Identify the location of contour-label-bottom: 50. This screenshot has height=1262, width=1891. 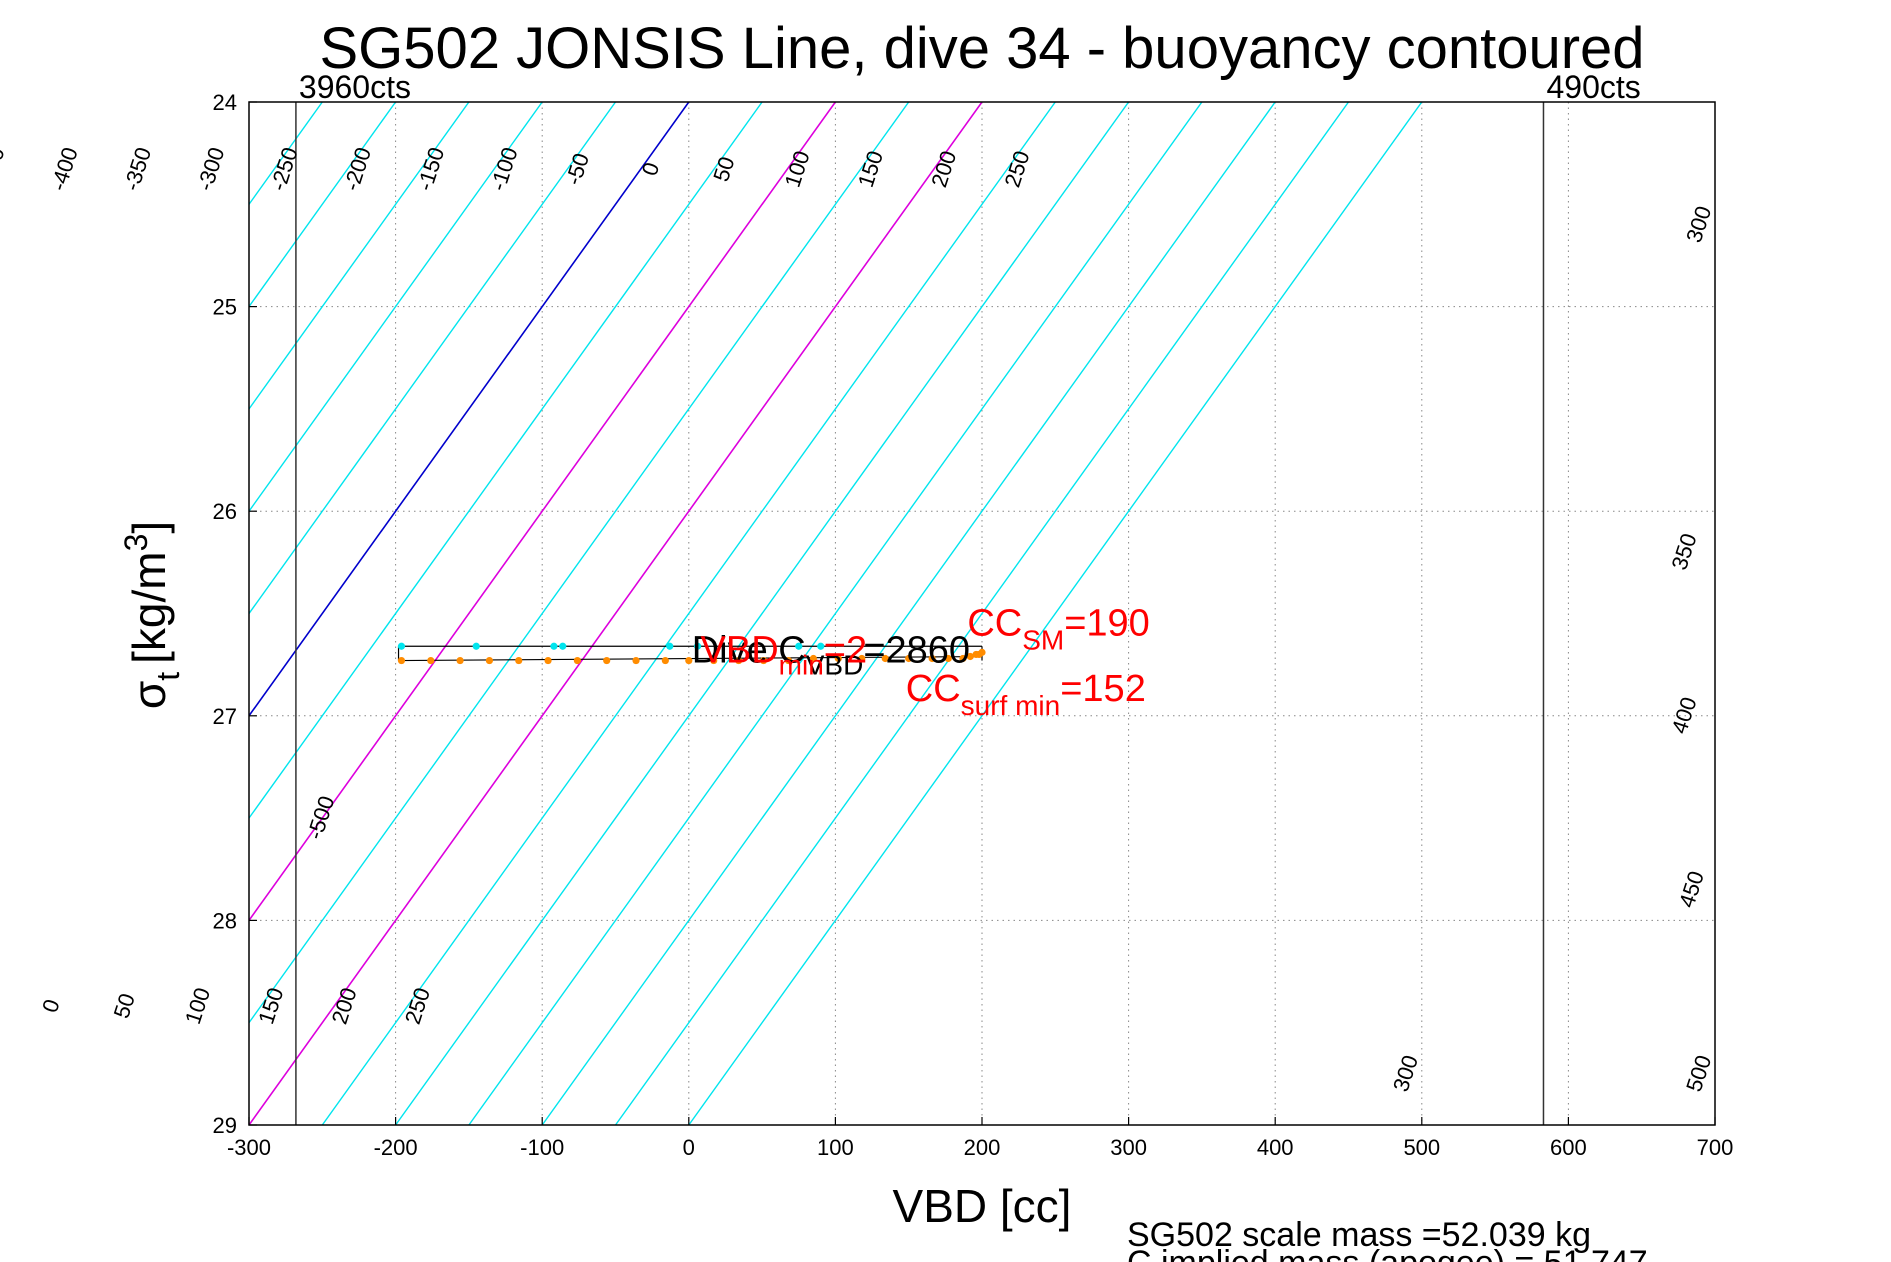
(124, 1005).